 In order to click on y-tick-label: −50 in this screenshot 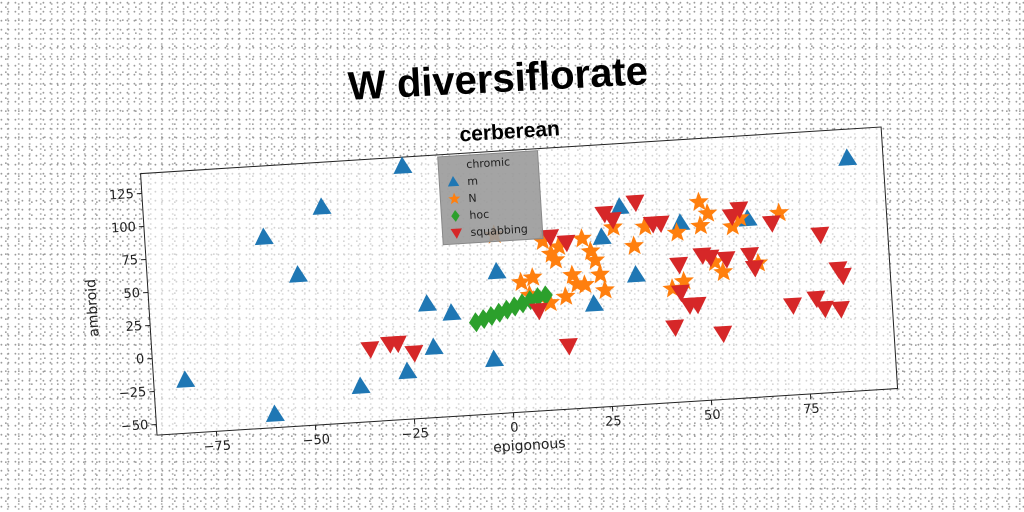, I will do `click(135, 426)`.